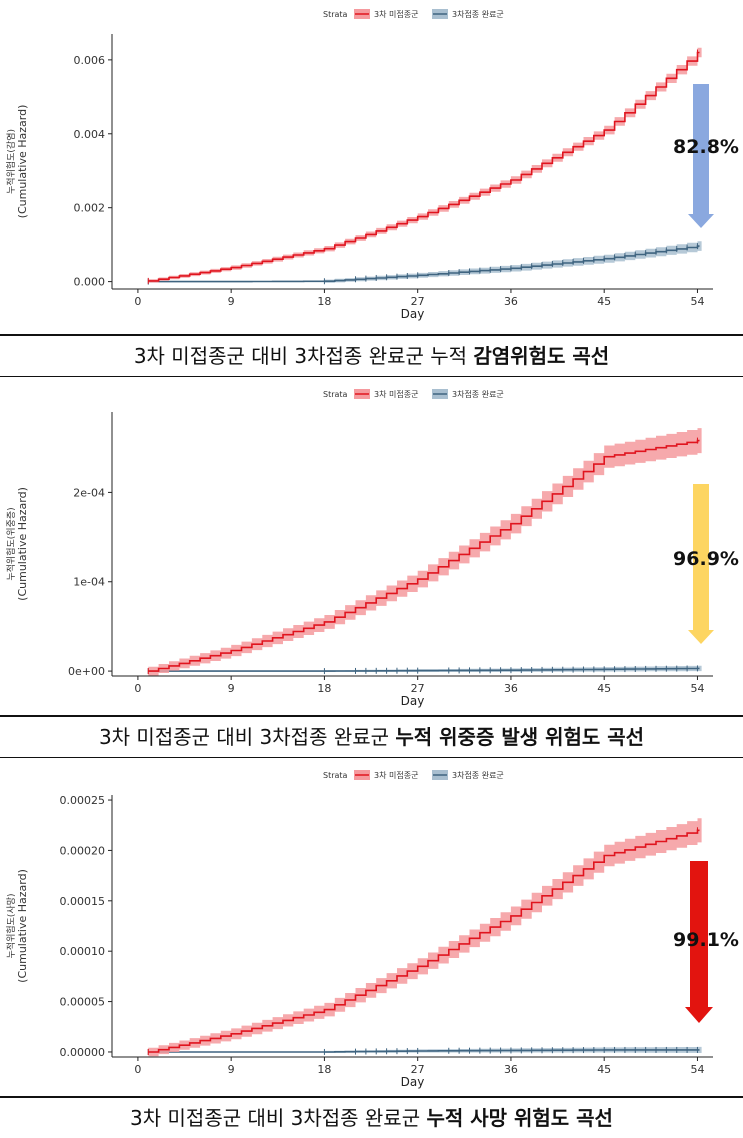 The image size is (743, 1138). What do you see at coordinates (83, 1002) in the screenshot?
I see `y-tick-label: 0.00005` at bounding box center [83, 1002].